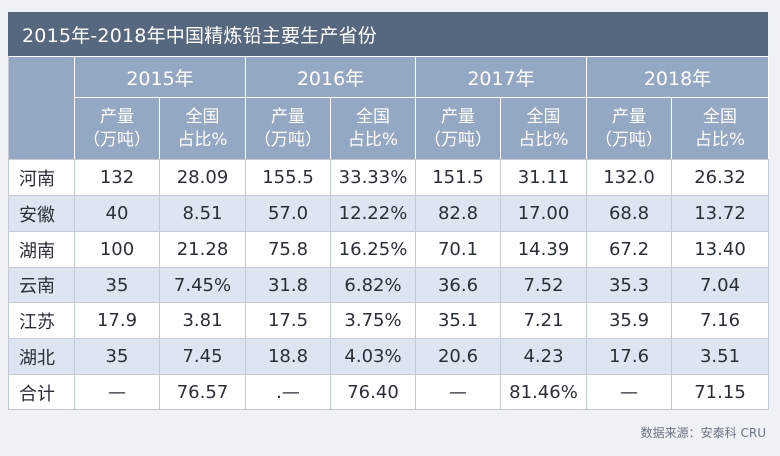  Describe the element at coordinates (203, 356) in the screenshot. I see `table-cell-share: 7.45` at that location.